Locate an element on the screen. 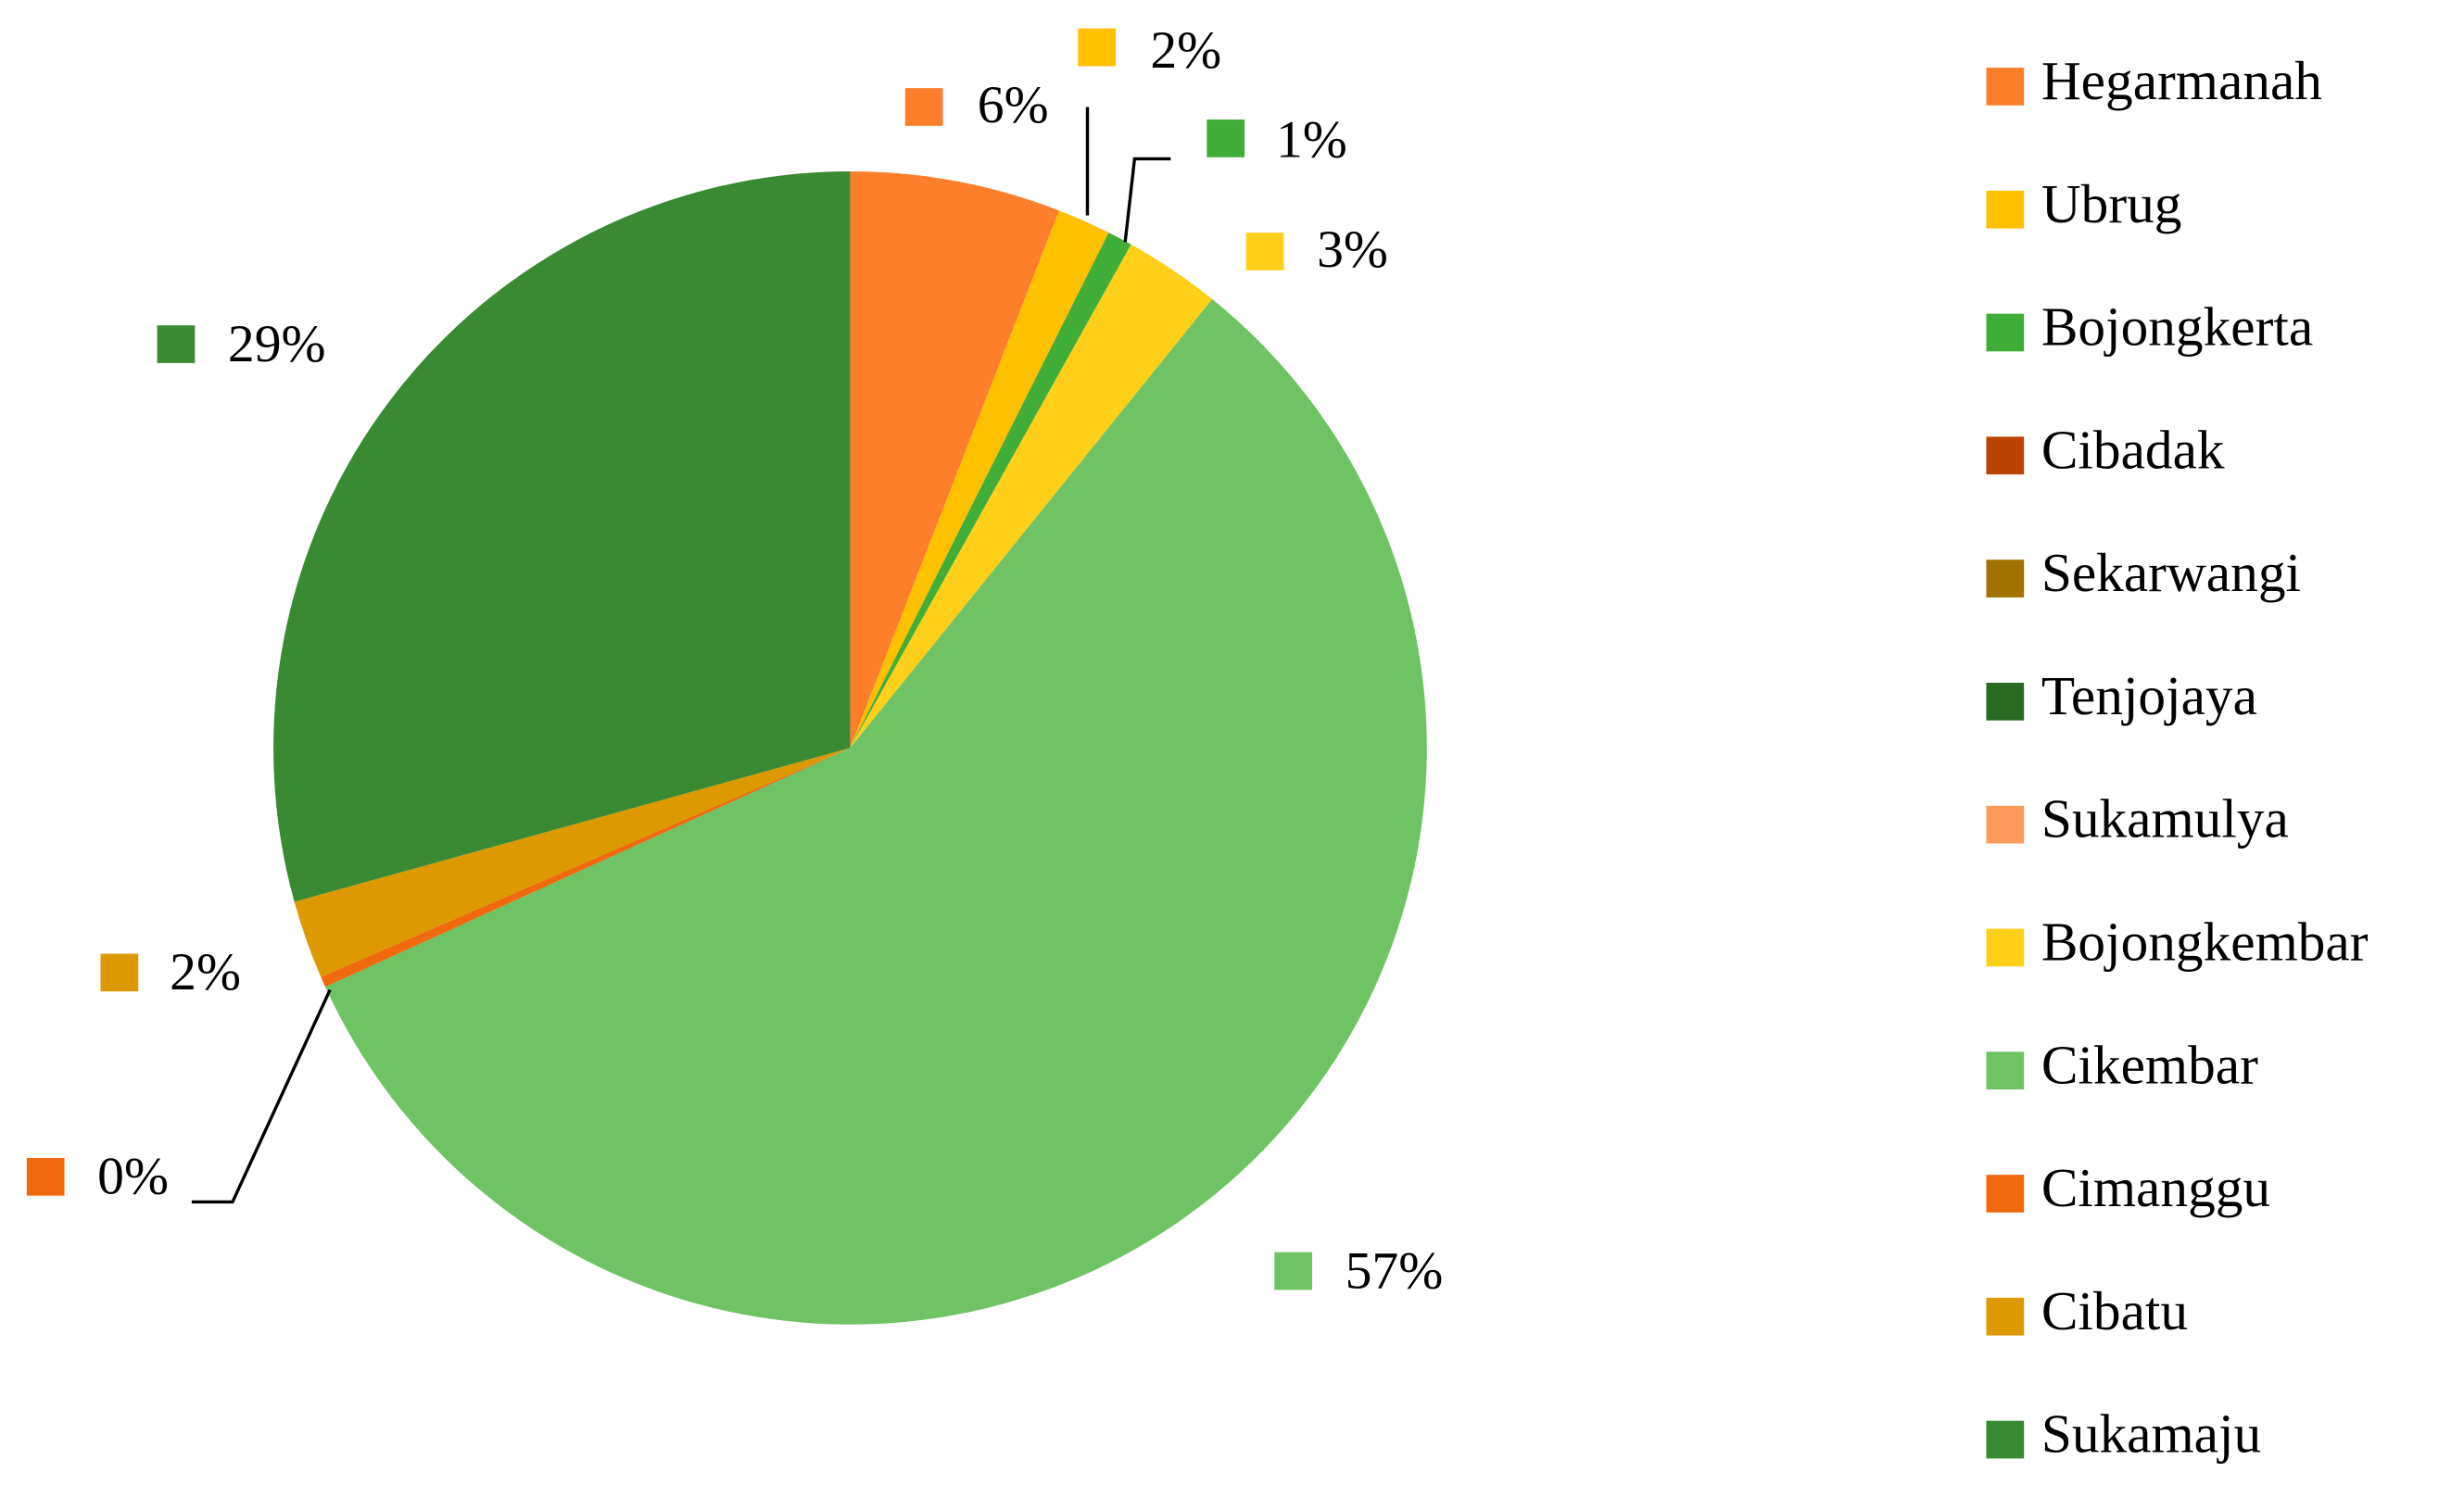  legend-label: Ubrug is located at coordinates (2112, 203).